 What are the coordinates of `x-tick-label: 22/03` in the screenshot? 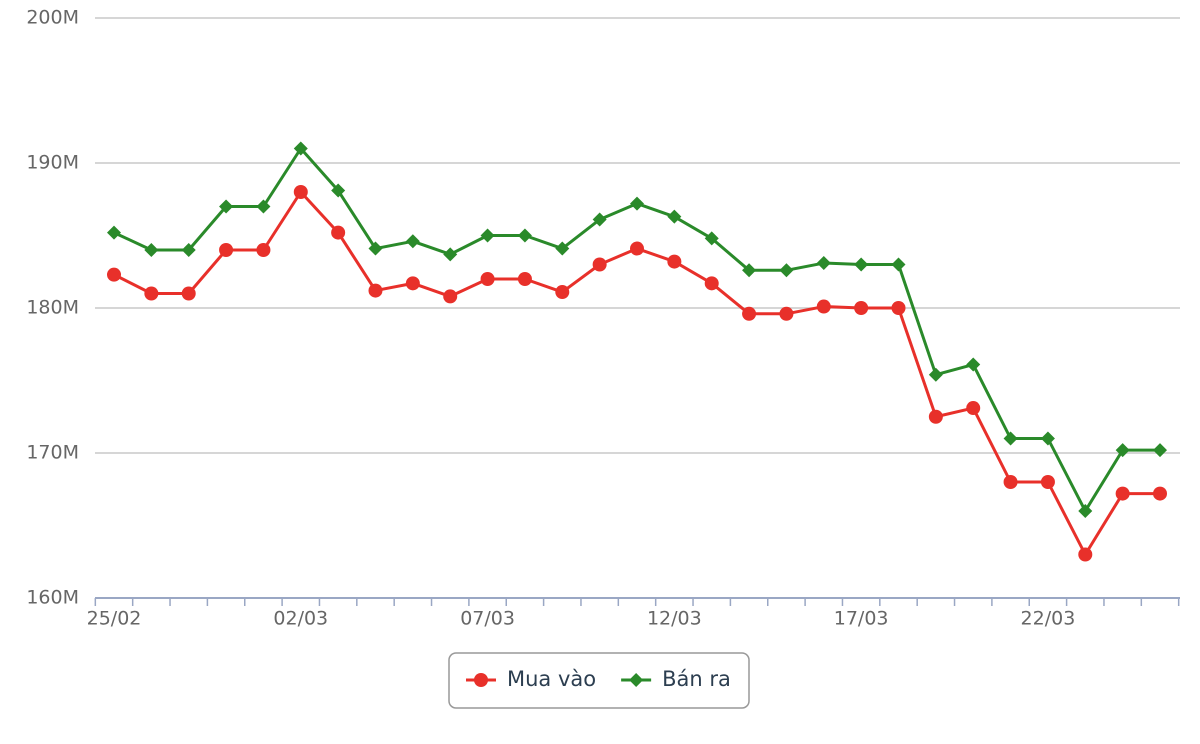 It's located at (1048, 619).